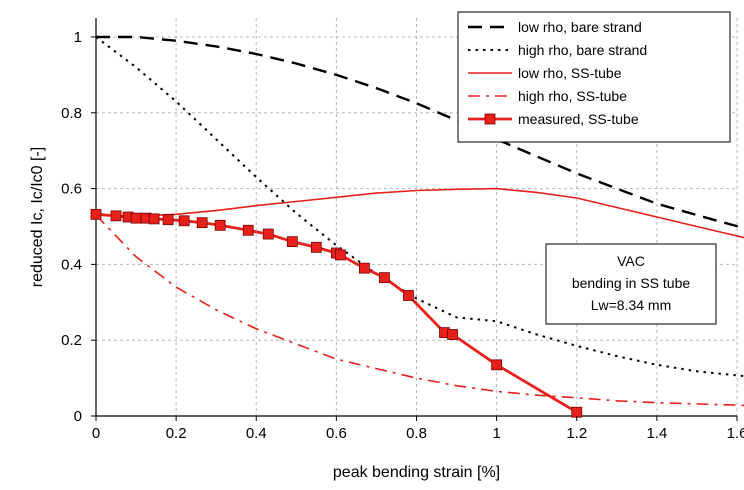 This screenshot has height=490, width=744. What do you see at coordinates (336, 433) in the screenshot?
I see `x-tick-label: 0.6` at bounding box center [336, 433].